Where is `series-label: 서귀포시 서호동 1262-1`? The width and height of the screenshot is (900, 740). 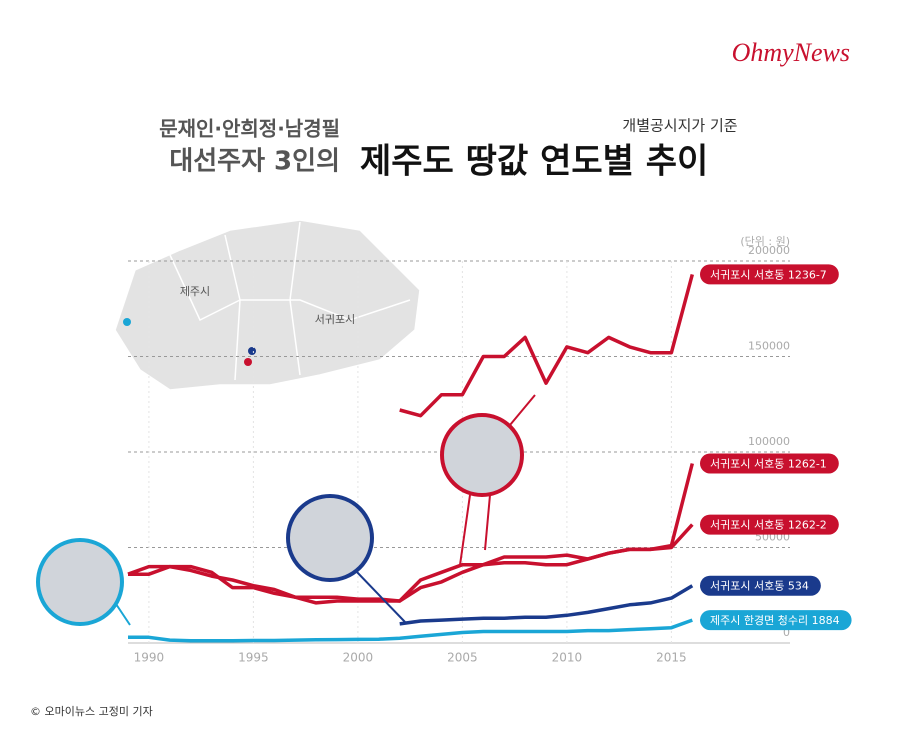
series-label: 서귀포시 서호동 1262-1 is located at coordinates (769, 463).